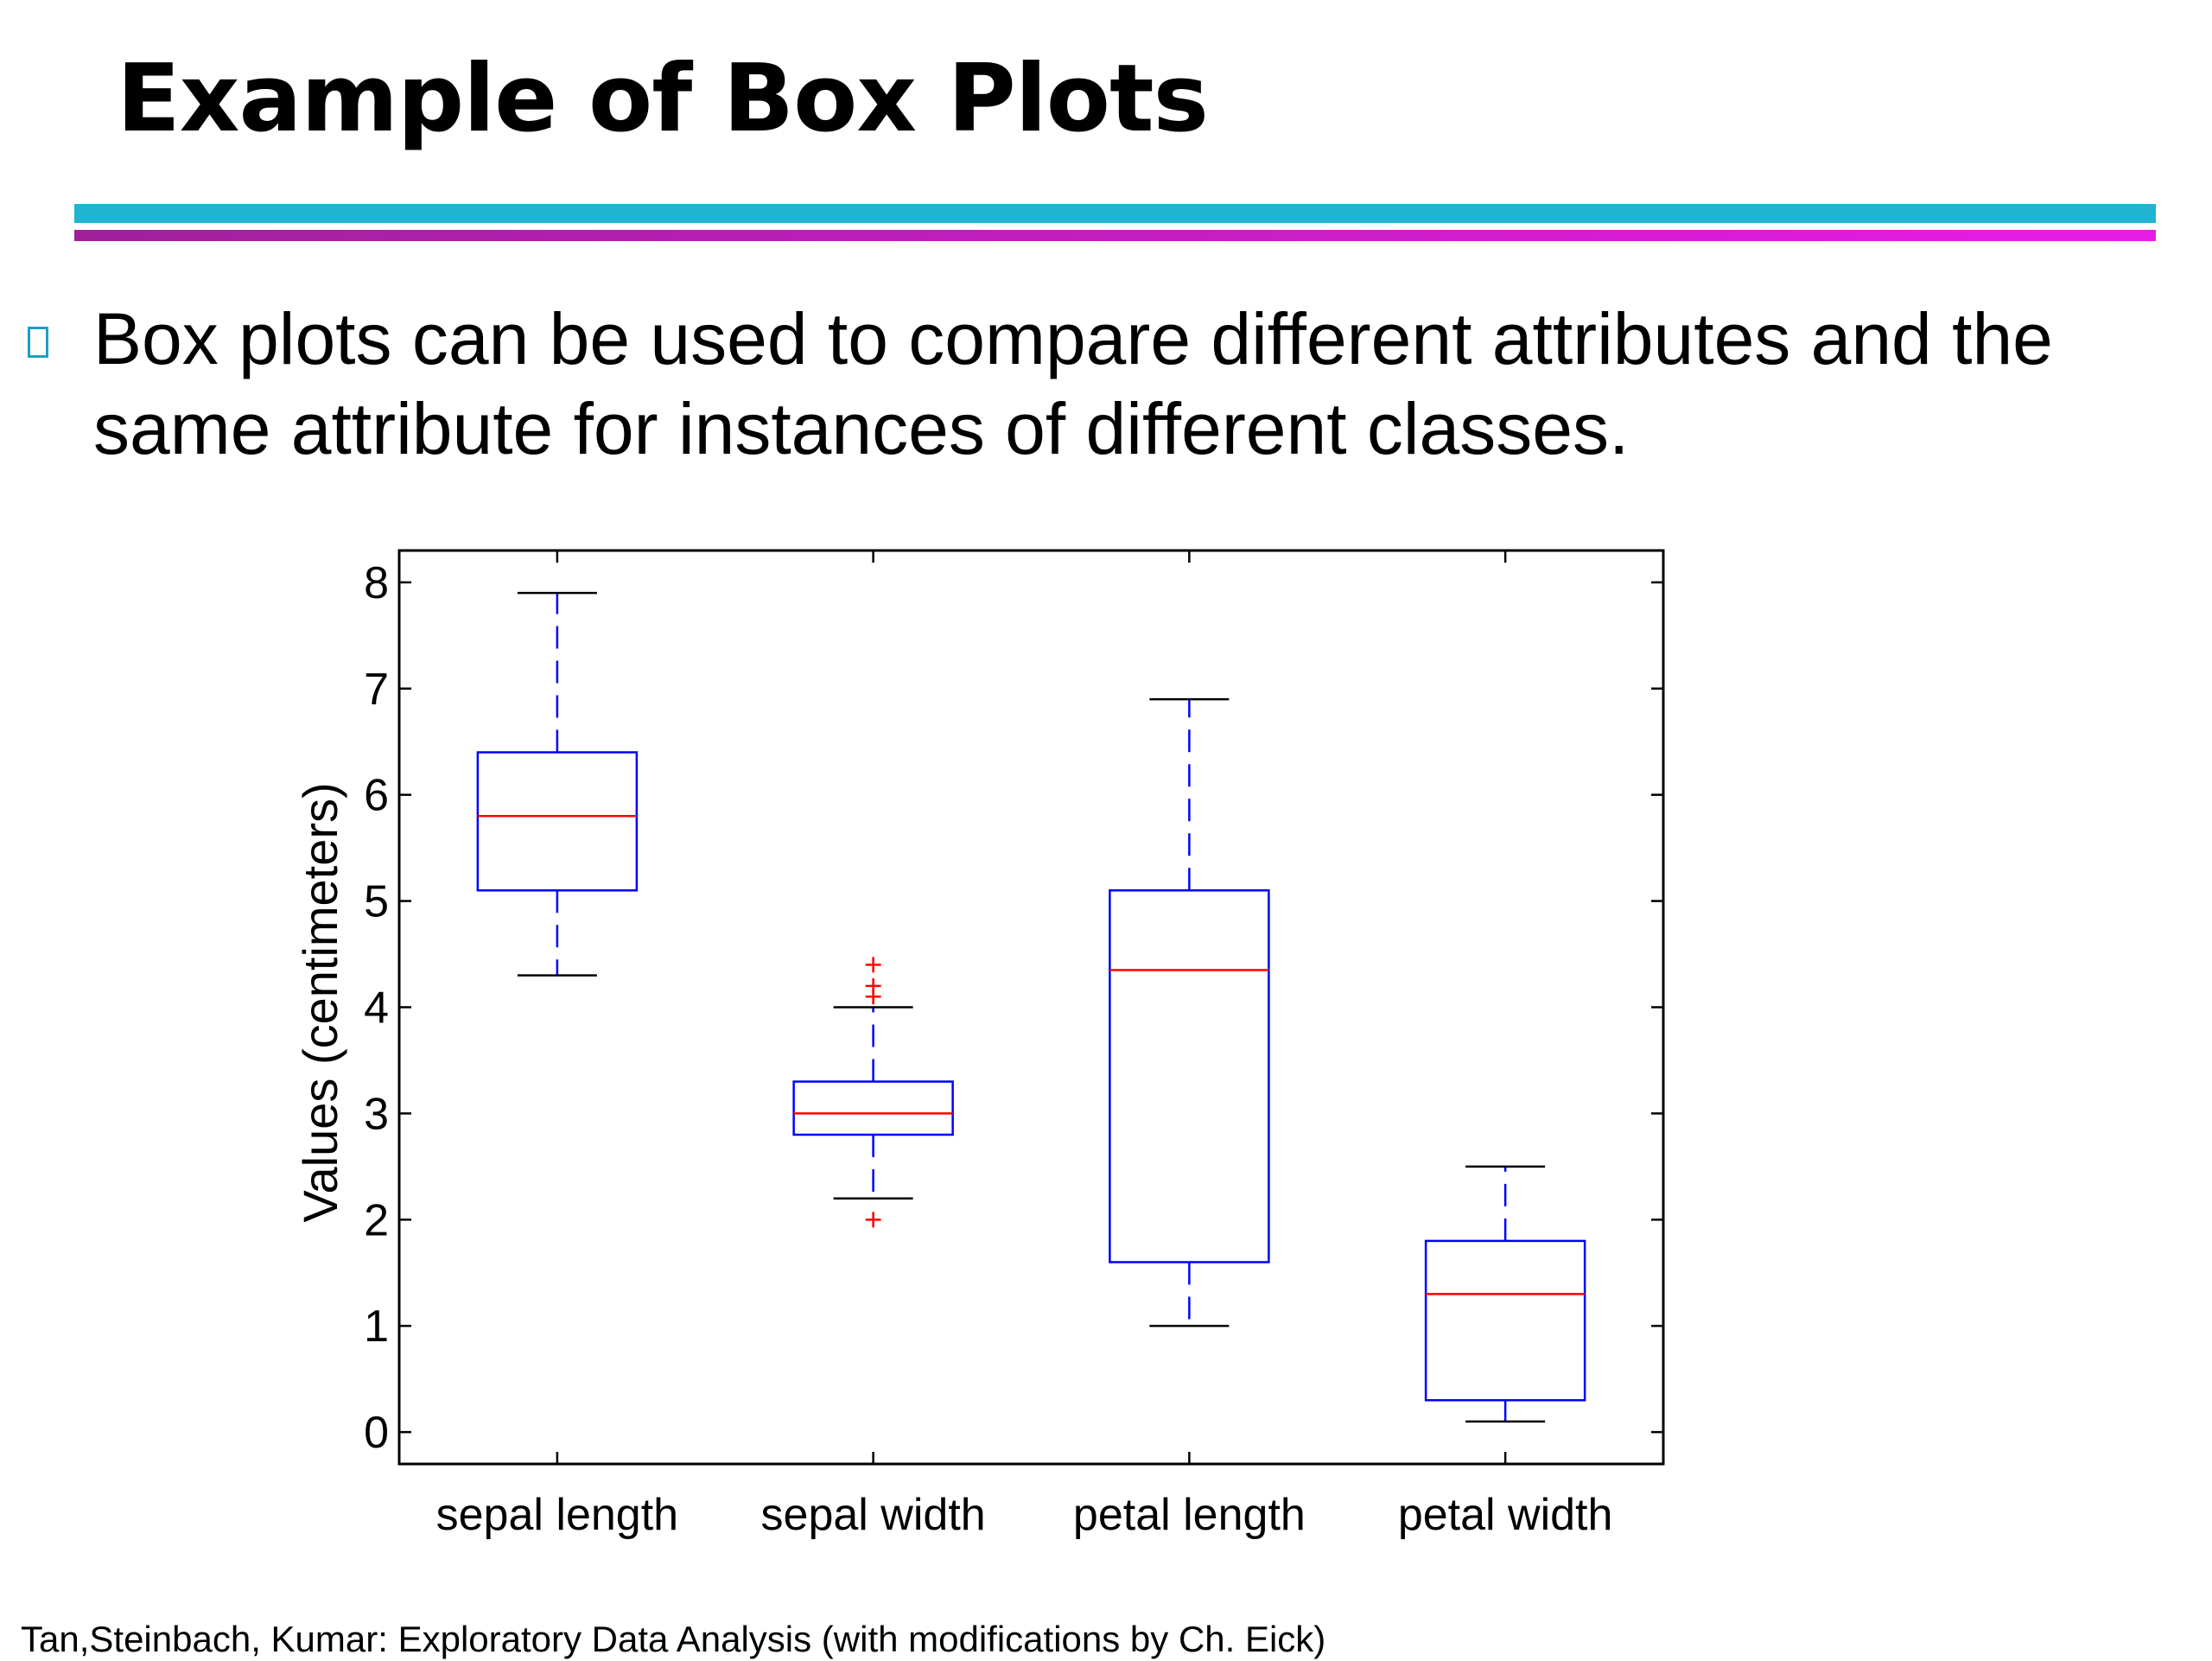 The image size is (2212, 1661). I want to click on y-axis-label: Values (centimeters), so click(320, 1002).